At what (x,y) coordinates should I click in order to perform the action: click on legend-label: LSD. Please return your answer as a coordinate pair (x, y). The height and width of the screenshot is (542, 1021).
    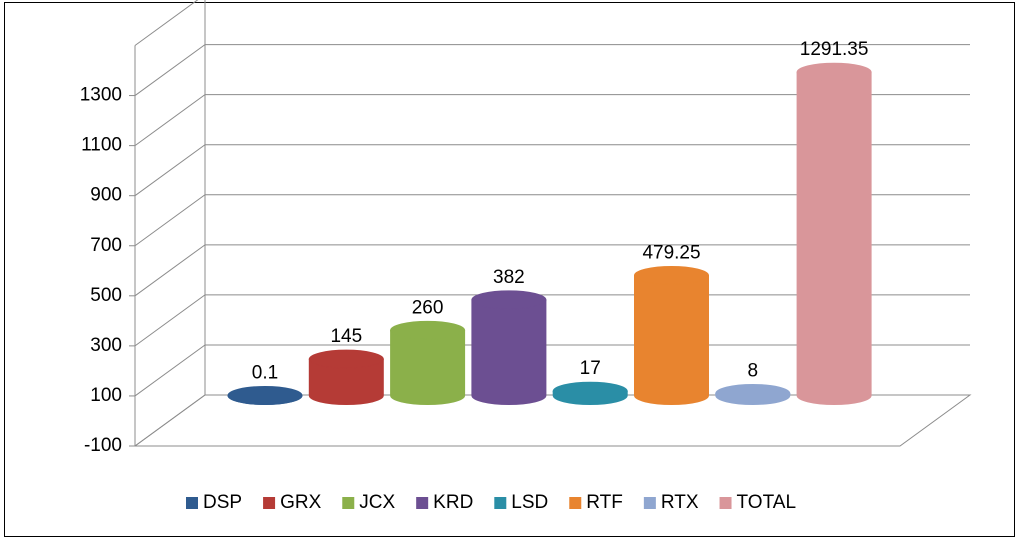
    Looking at the image, I should click on (529, 502).